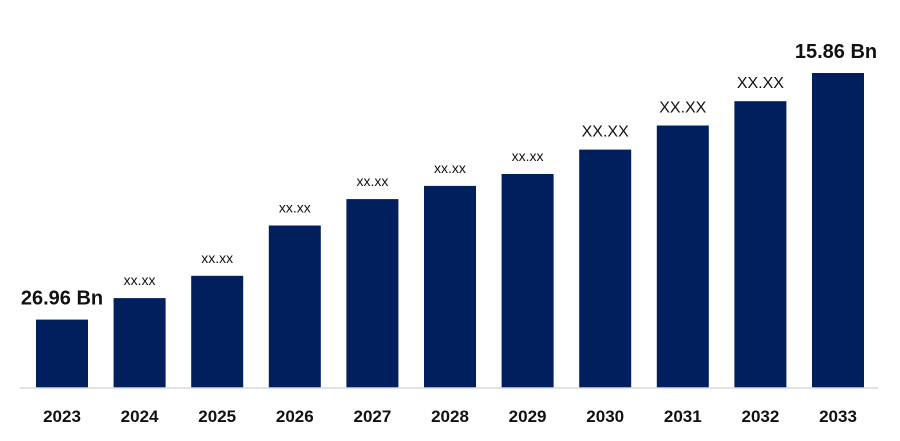  I want to click on data-label-2029: xx.xx, so click(528, 156).